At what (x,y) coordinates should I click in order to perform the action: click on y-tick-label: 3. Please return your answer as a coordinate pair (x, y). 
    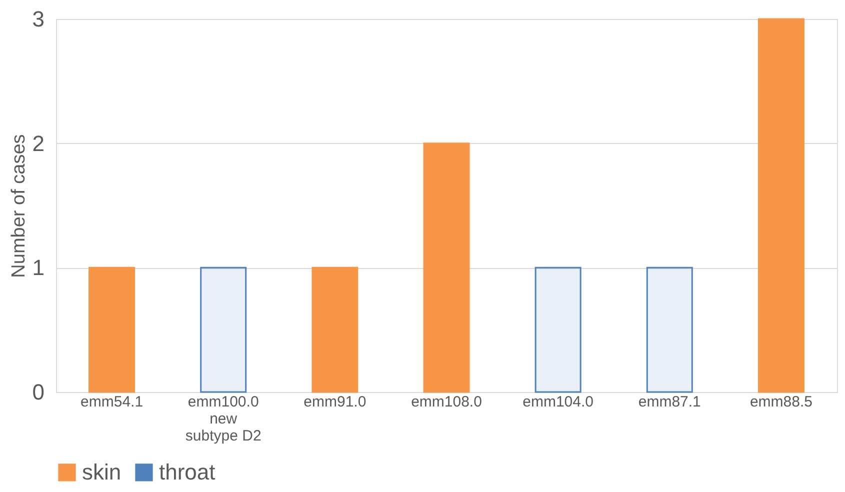
    Looking at the image, I should click on (38, 19).